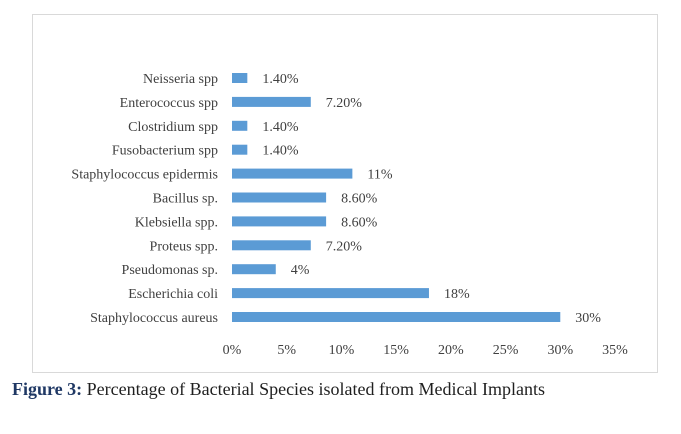  What do you see at coordinates (154, 318) in the screenshot?
I see `category-label: Staphylococcus aureus` at bounding box center [154, 318].